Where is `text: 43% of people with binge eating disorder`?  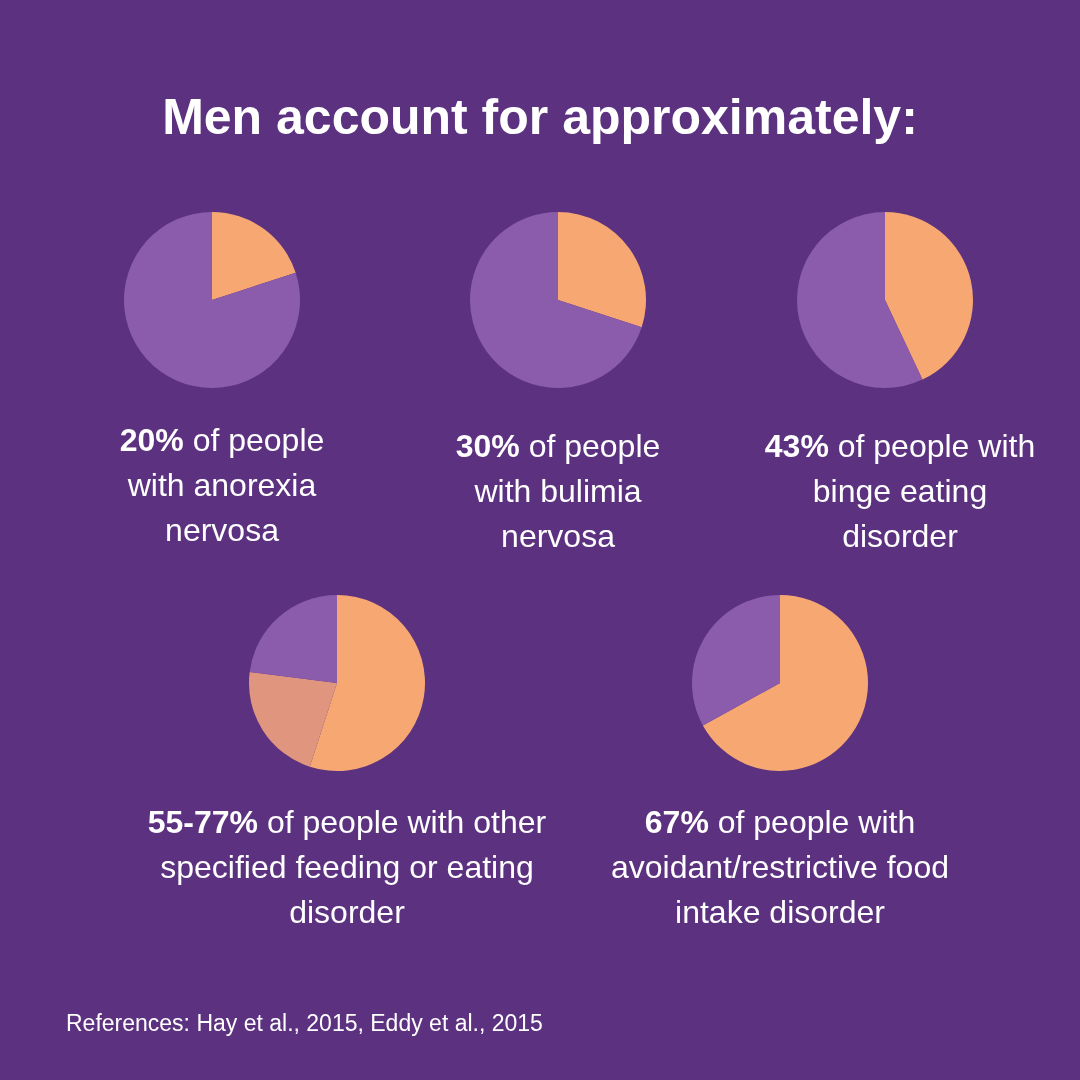 text: 43% of people with binge eating disorder is located at coordinates (900, 491).